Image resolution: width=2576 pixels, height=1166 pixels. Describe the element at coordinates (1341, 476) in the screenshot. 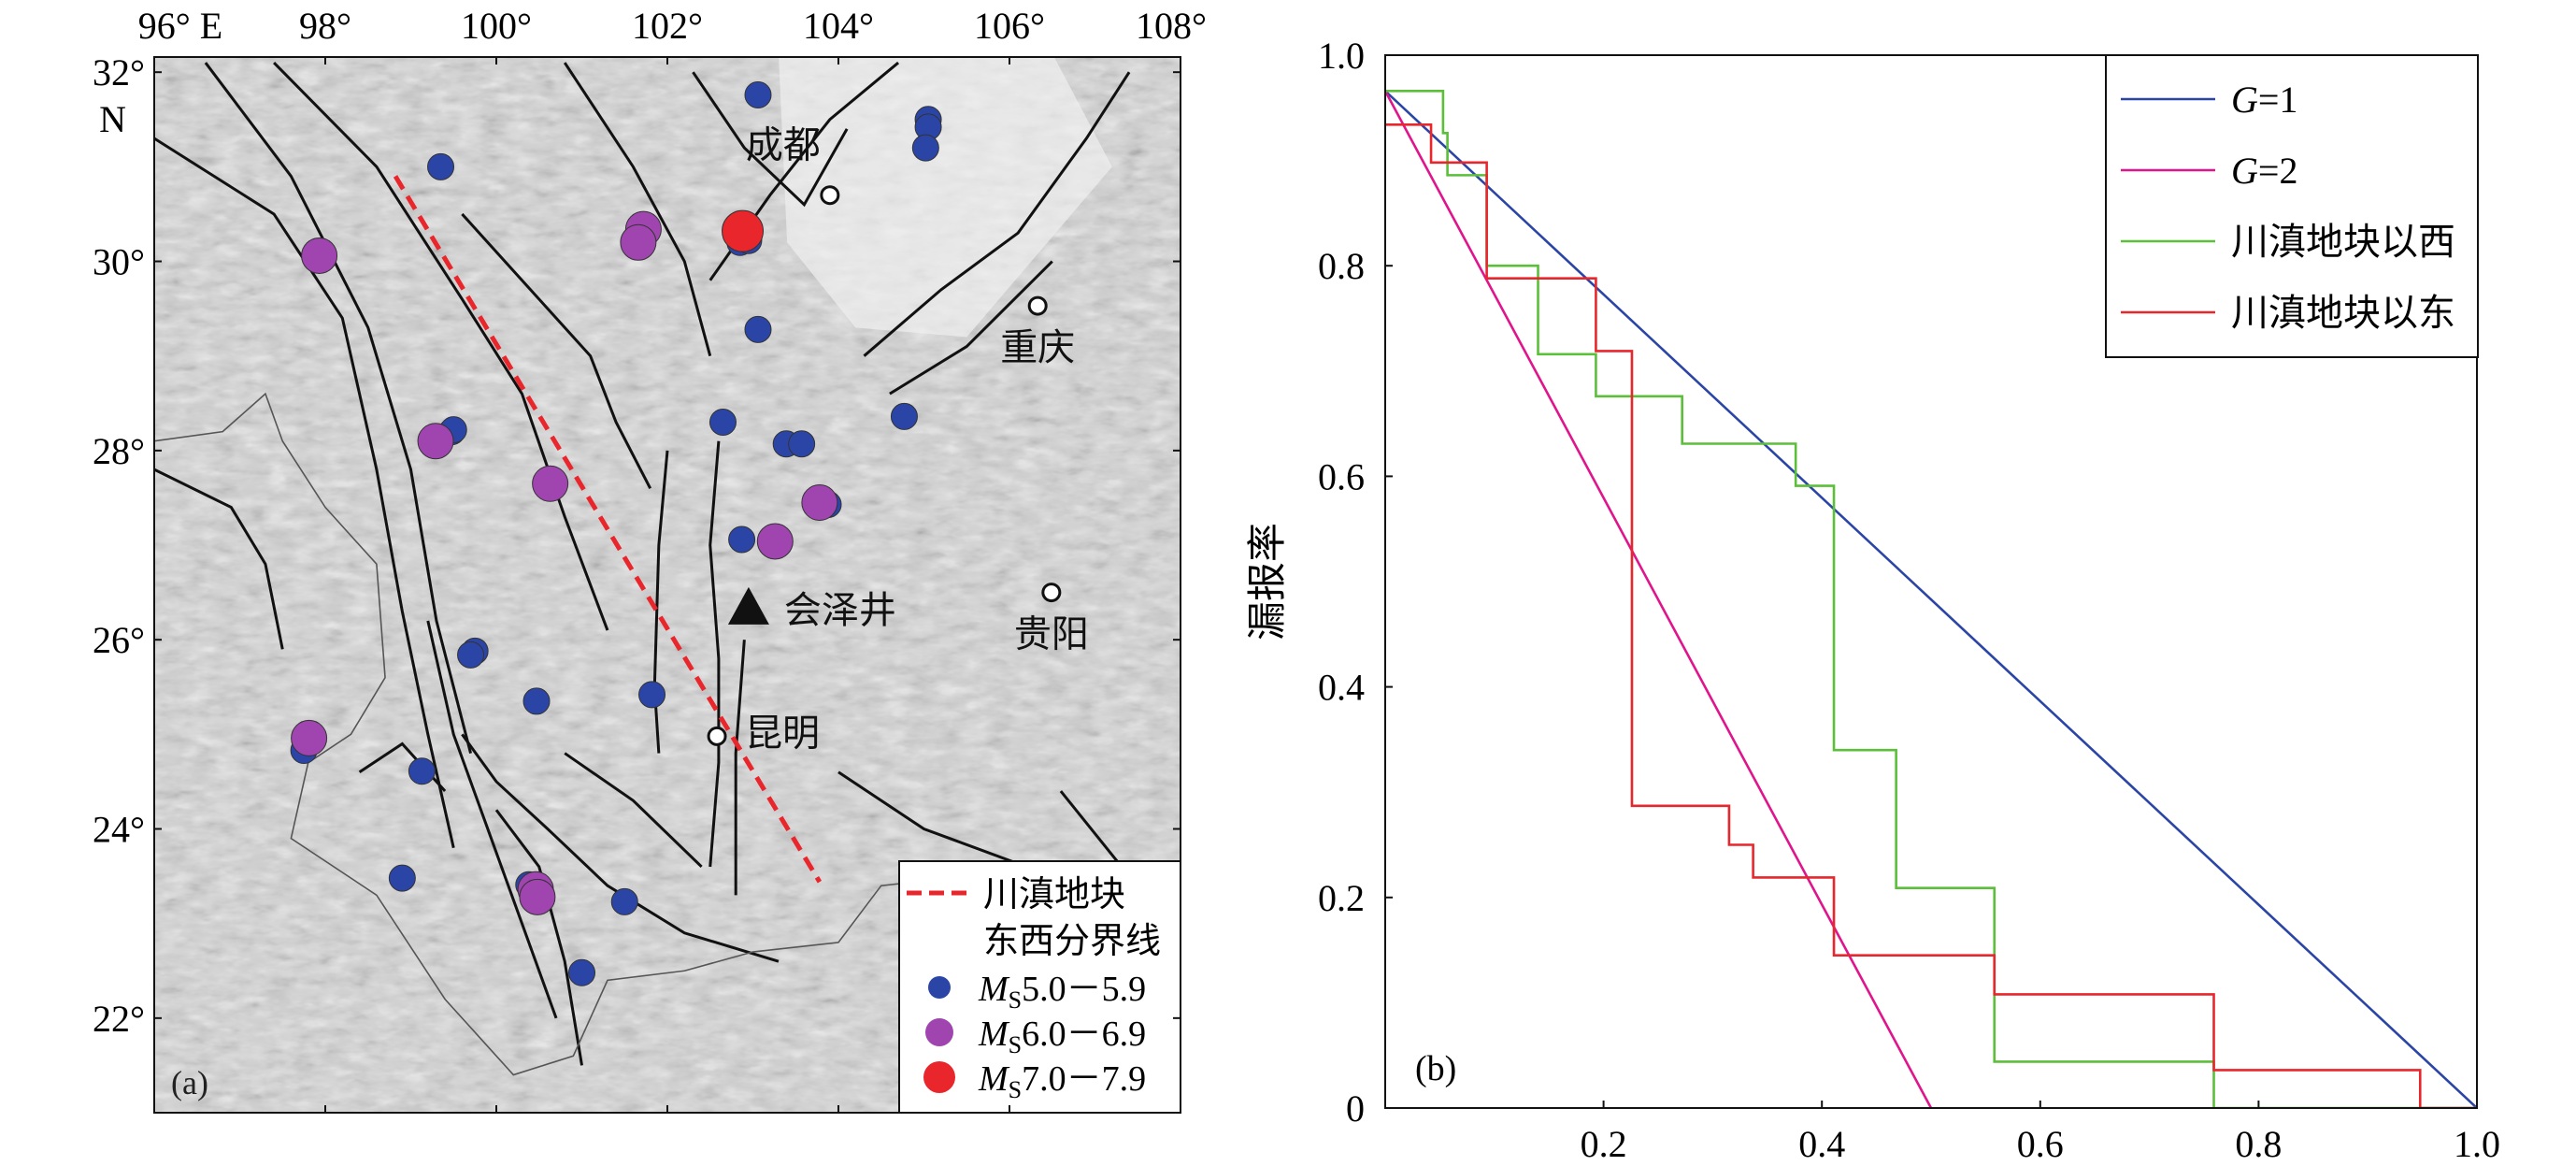

I see `y-tick-label: 0.6` at that location.